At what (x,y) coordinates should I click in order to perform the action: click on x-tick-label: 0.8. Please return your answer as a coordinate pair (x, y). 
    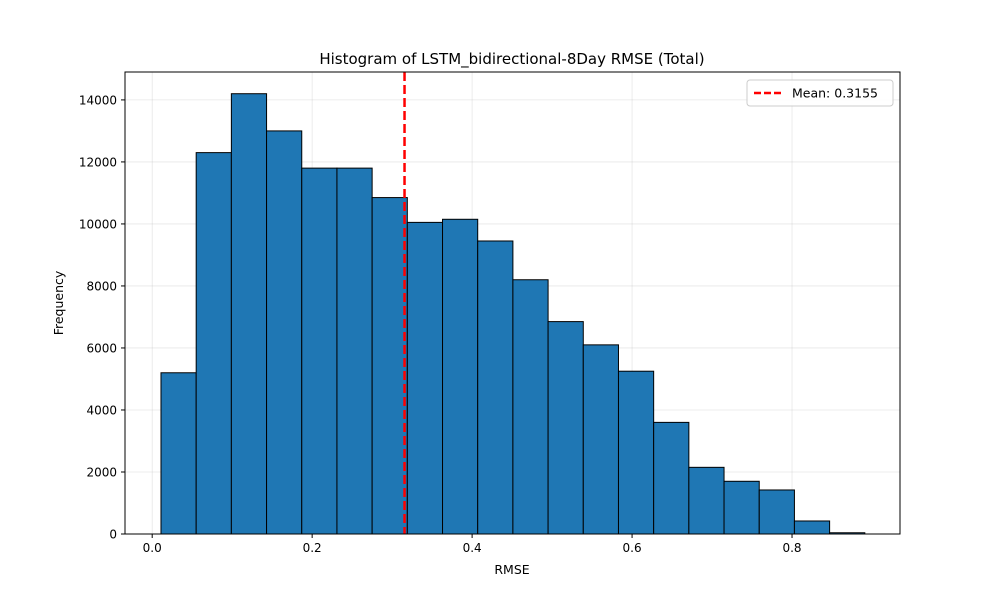
    Looking at the image, I should click on (791, 548).